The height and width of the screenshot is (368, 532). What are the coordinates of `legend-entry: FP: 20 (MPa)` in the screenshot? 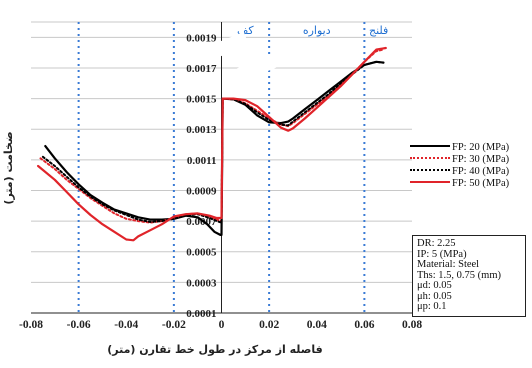 It's located at (471, 148).